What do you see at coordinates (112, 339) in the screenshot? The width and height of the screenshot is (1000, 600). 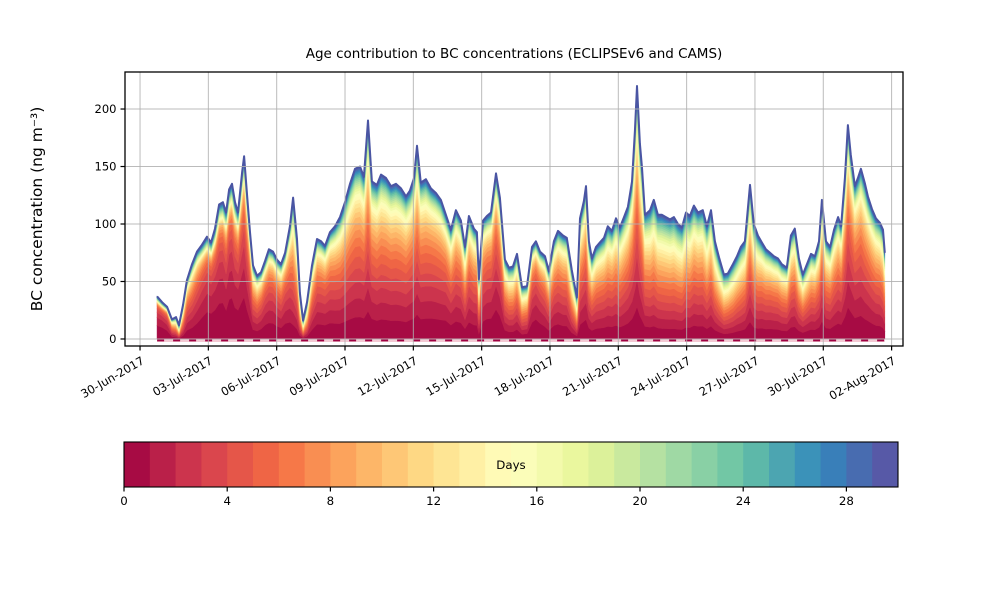 I see `y-tick-label: 0` at bounding box center [112, 339].